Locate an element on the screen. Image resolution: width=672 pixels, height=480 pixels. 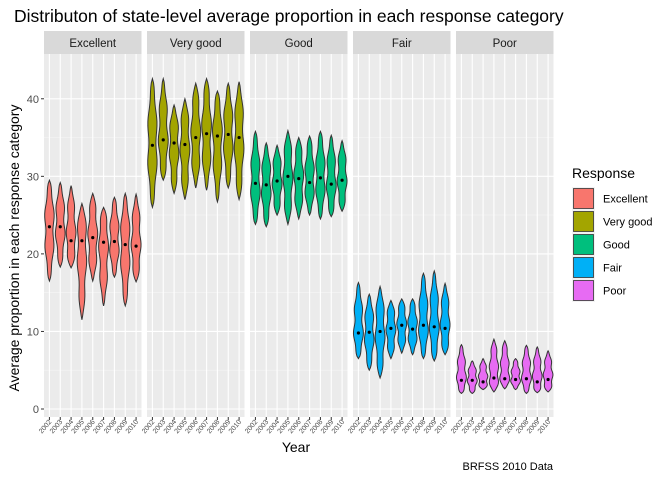
violin-2004 is located at coordinates (483, 374).